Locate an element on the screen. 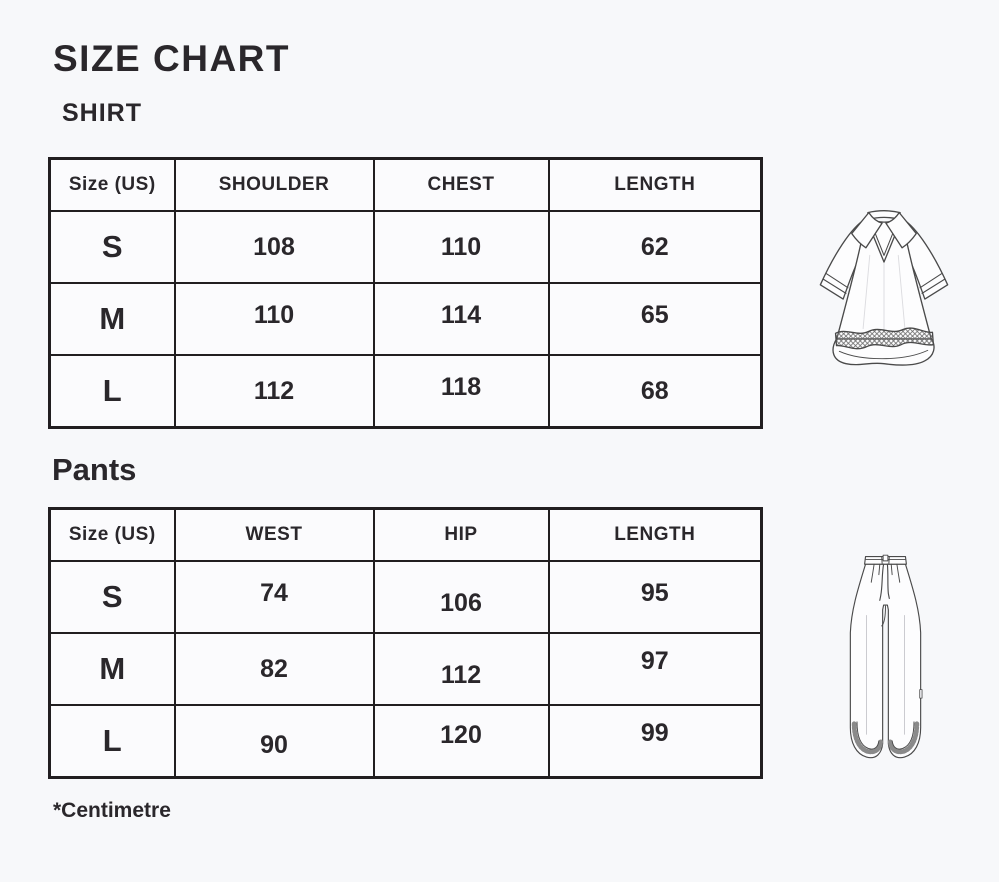  shirt-line-drawing is located at coordinates (884, 288).